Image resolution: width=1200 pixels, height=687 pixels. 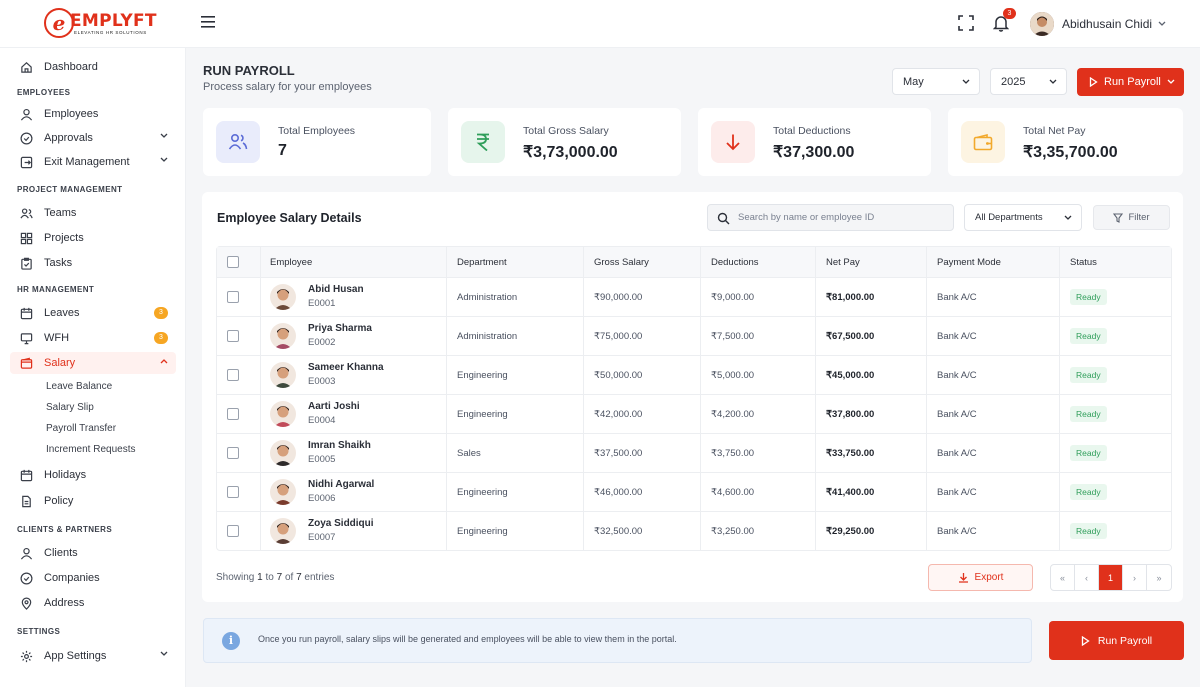 What do you see at coordinates (1116, 640) in the screenshot?
I see `run-payroll-bottom-button: Run Payroll` at bounding box center [1116, 640].